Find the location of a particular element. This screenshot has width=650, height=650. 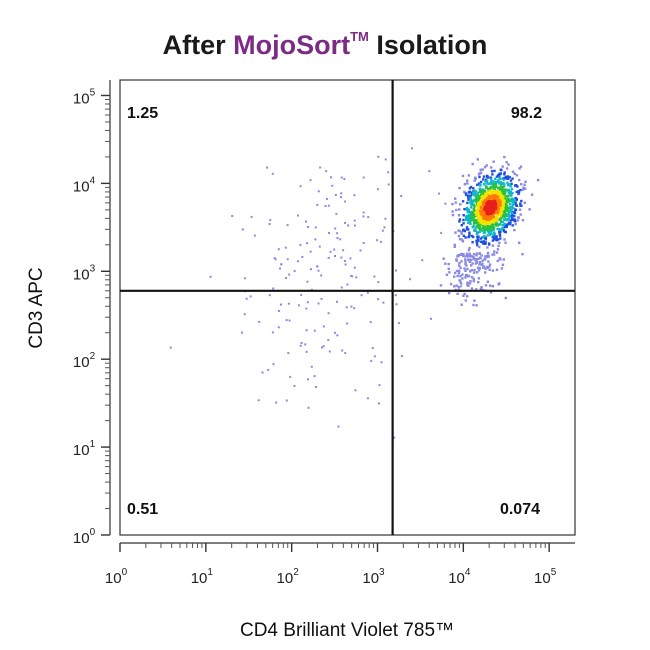

x-tick-label: 101 is located at coordinates (202, 577).